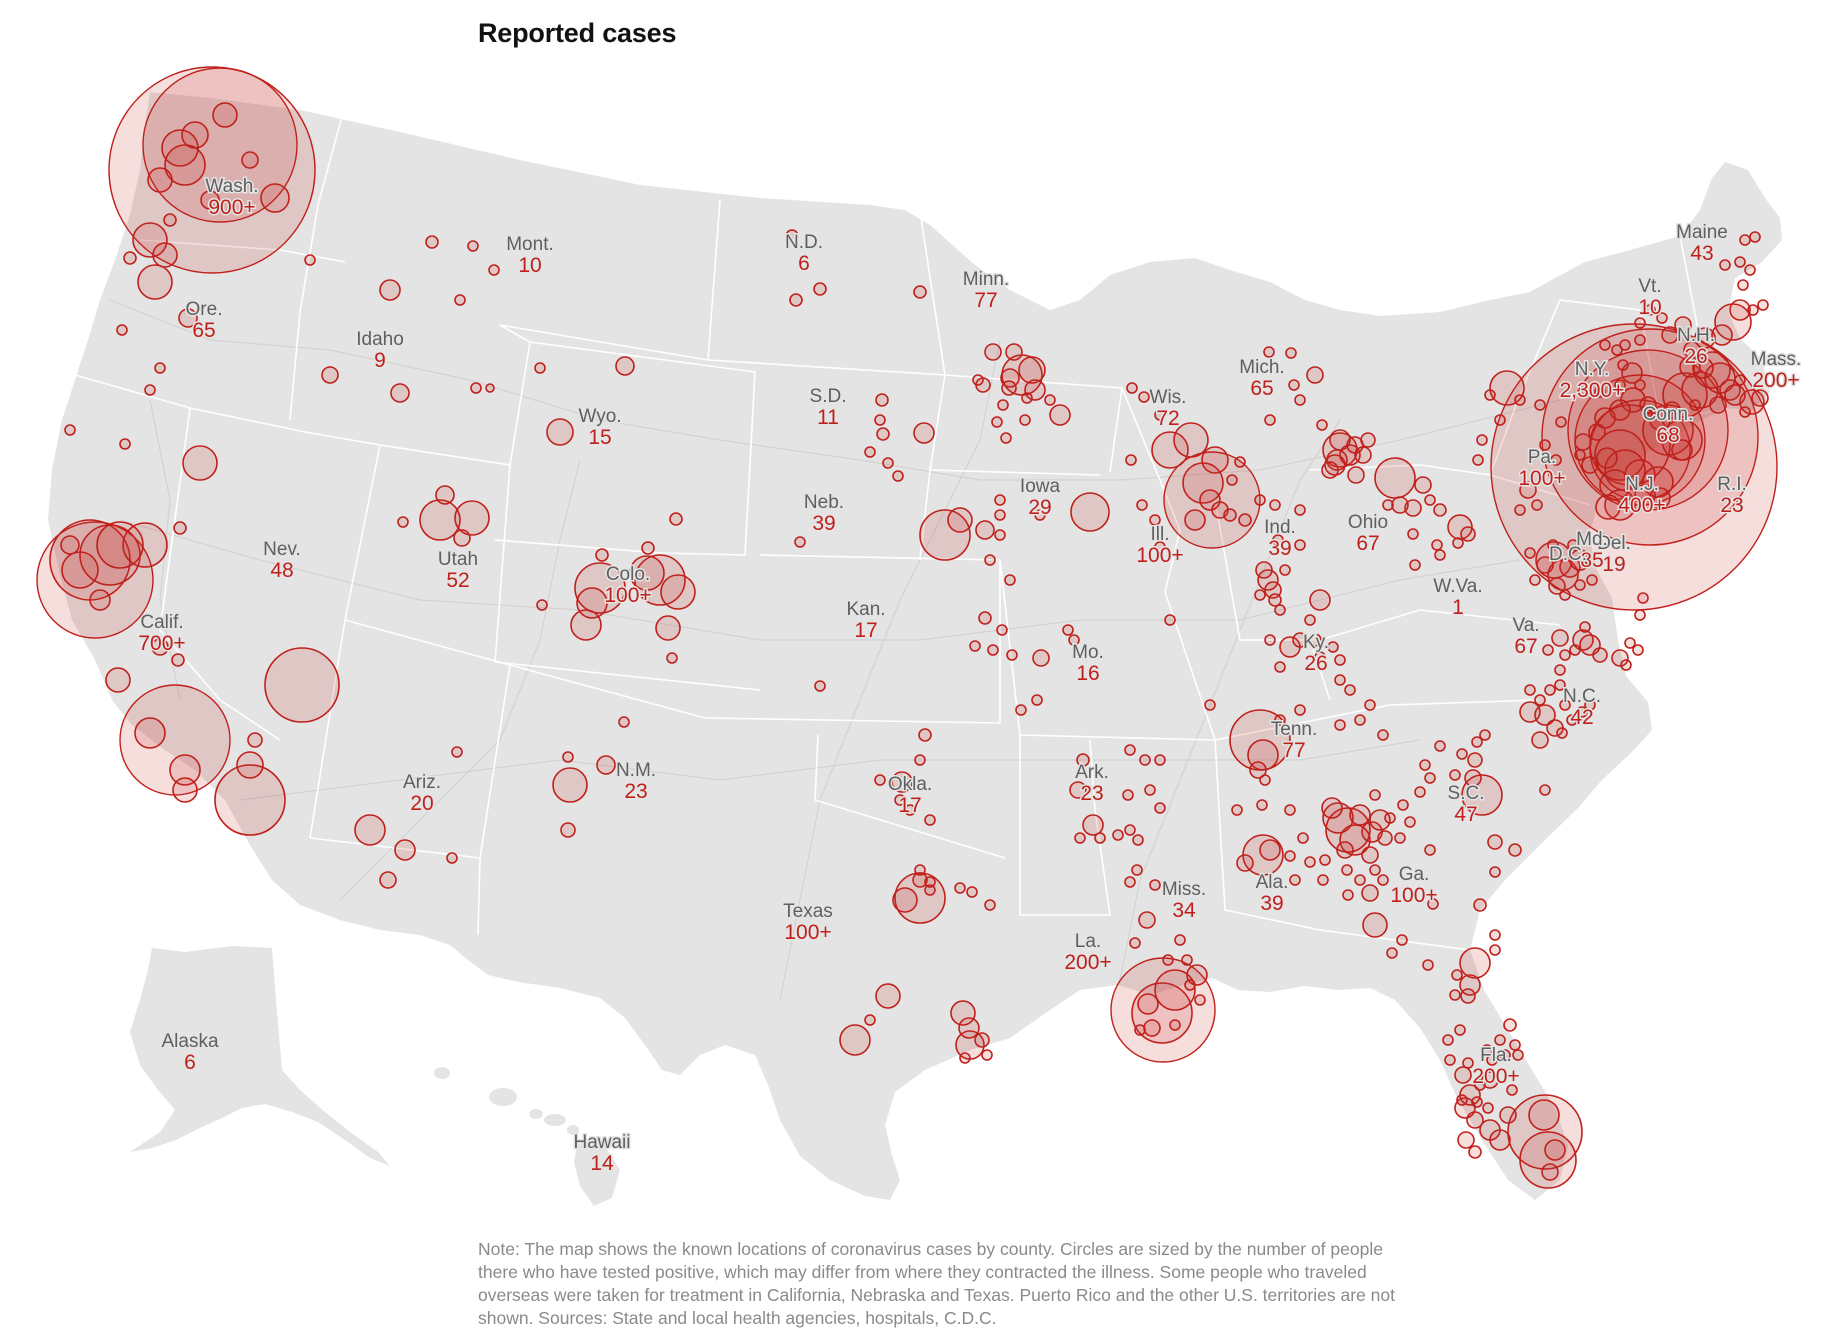 The image size is (1826, 1334). I want to click on state-case-count: 26, so click(1315, 663).